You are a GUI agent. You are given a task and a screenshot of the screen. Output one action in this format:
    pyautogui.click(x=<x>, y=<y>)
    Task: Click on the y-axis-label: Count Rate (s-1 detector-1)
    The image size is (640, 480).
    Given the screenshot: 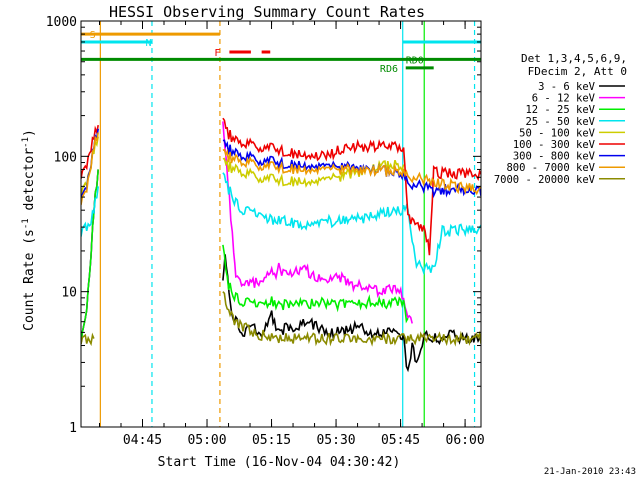 What is the action you would take?
    pyautogui.click(x=29, y=230)
    